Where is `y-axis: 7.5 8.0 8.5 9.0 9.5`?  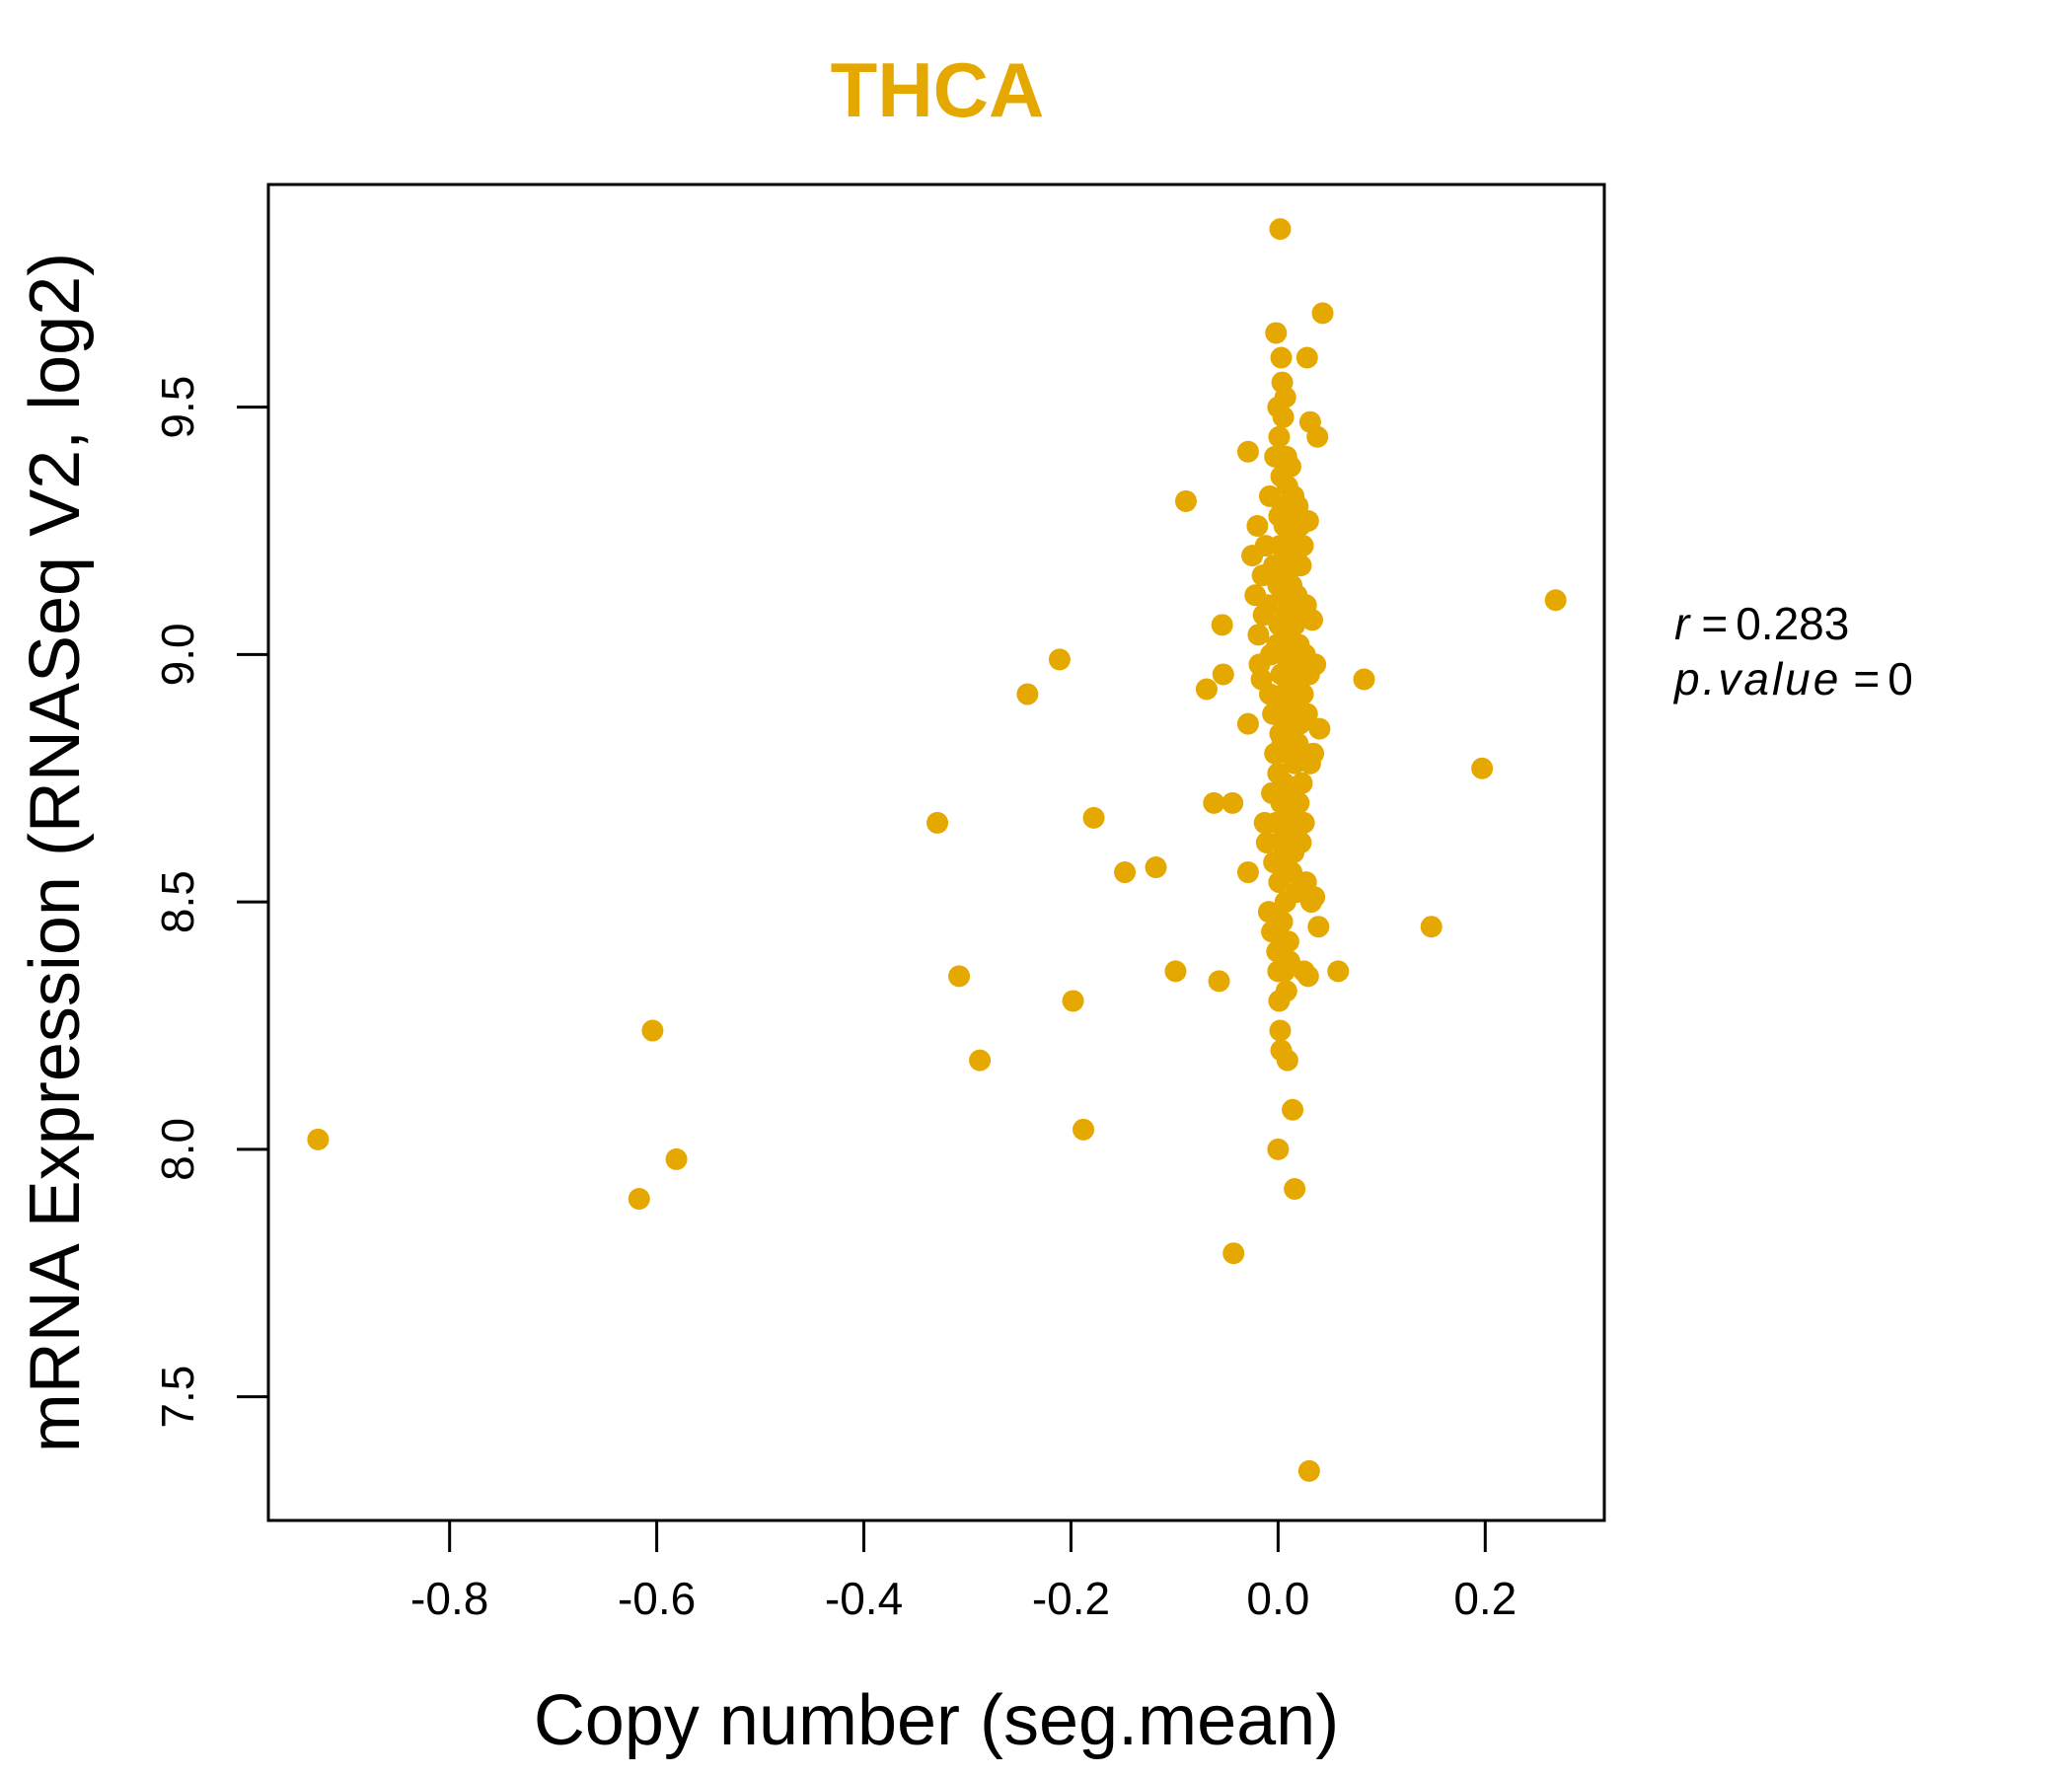 y-axis: 7.5 8.0 8.5 9.0 9.5 is located at coordinates (211, 903).